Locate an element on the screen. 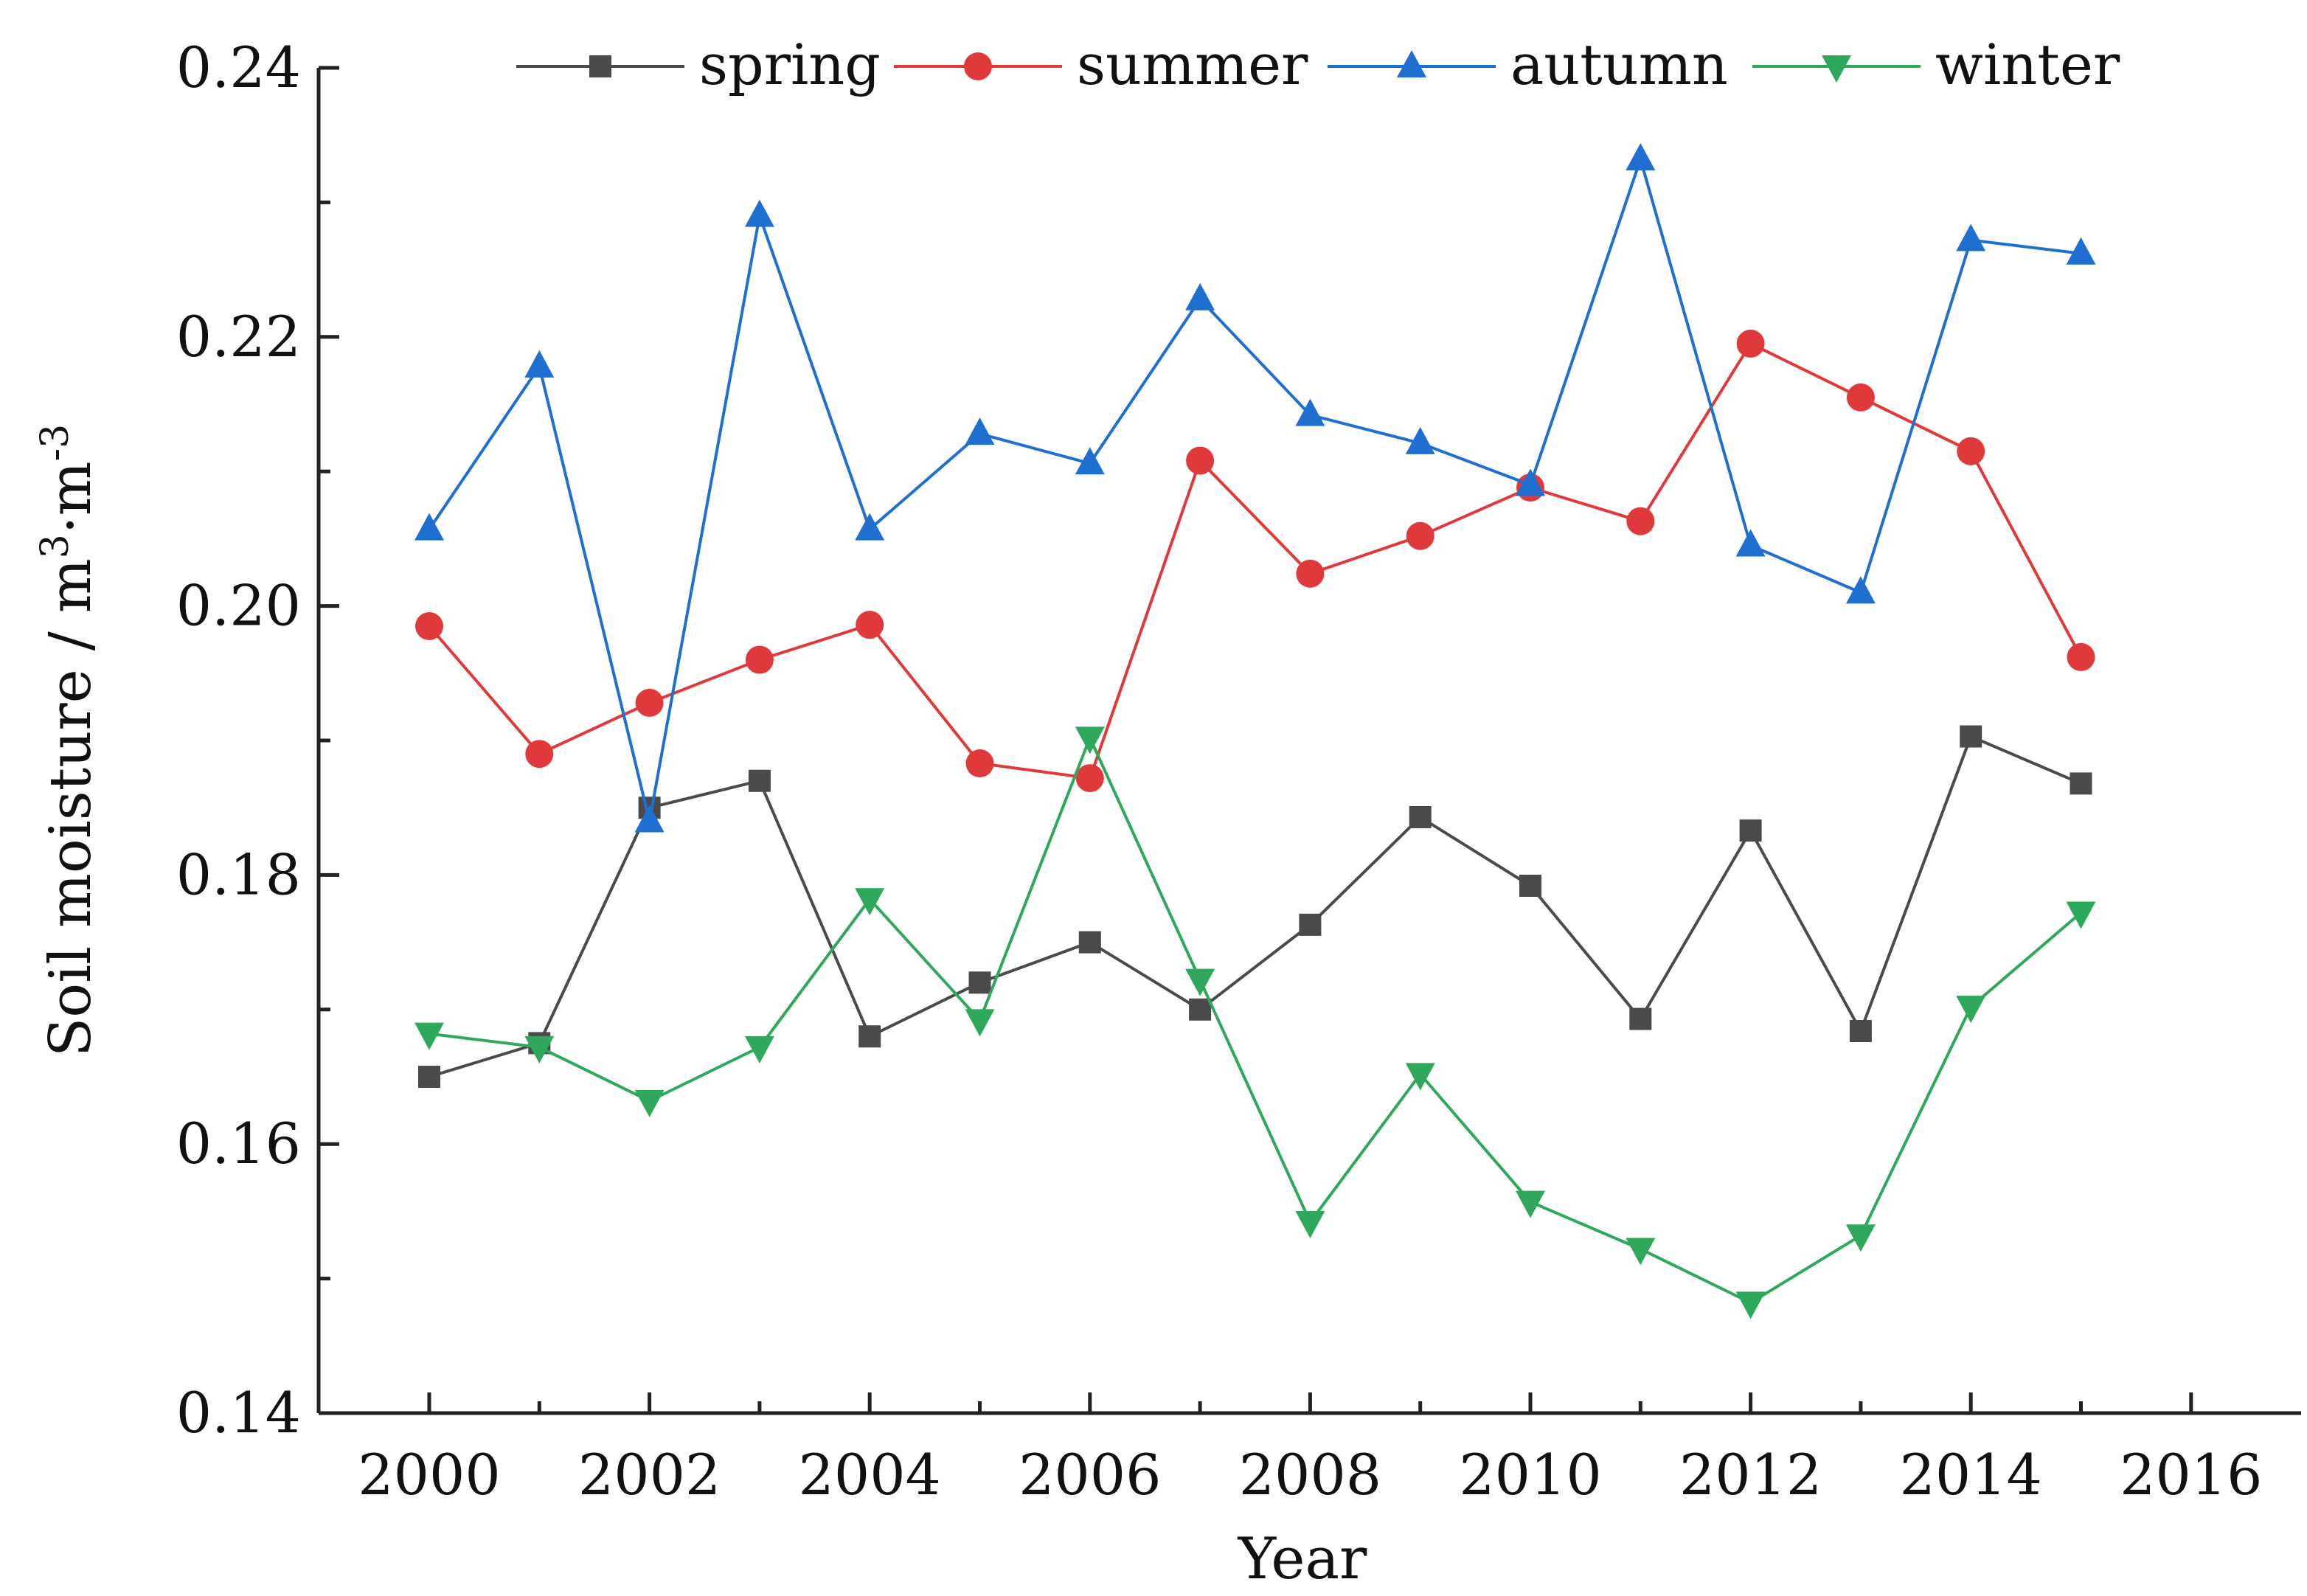 The height and width of the screenshot is (1596, 2307). x-tick-label: 2006 is located at coordinates (1090, 1474).